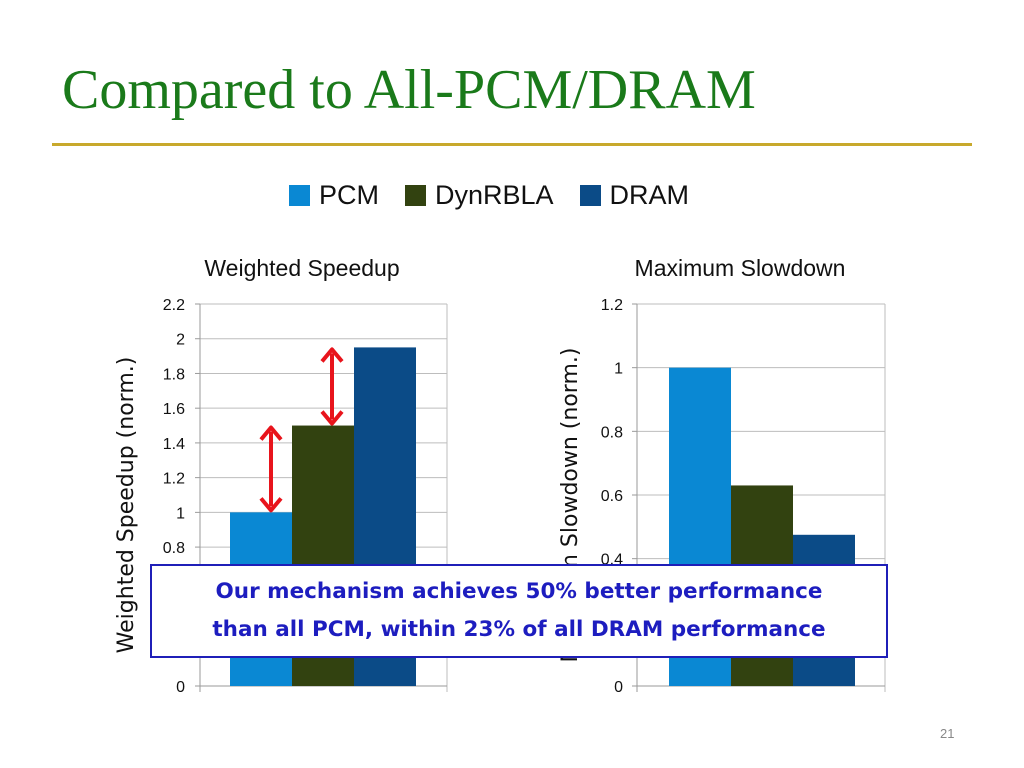 The width and height of the screenshot is (1024, 768). I want to click on maximum-slowdown-tick-label: 1, so click(618, 369).